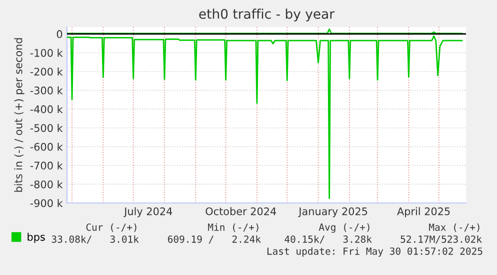  I want to click on y-tick-label: -700 k, so click(46, 165).